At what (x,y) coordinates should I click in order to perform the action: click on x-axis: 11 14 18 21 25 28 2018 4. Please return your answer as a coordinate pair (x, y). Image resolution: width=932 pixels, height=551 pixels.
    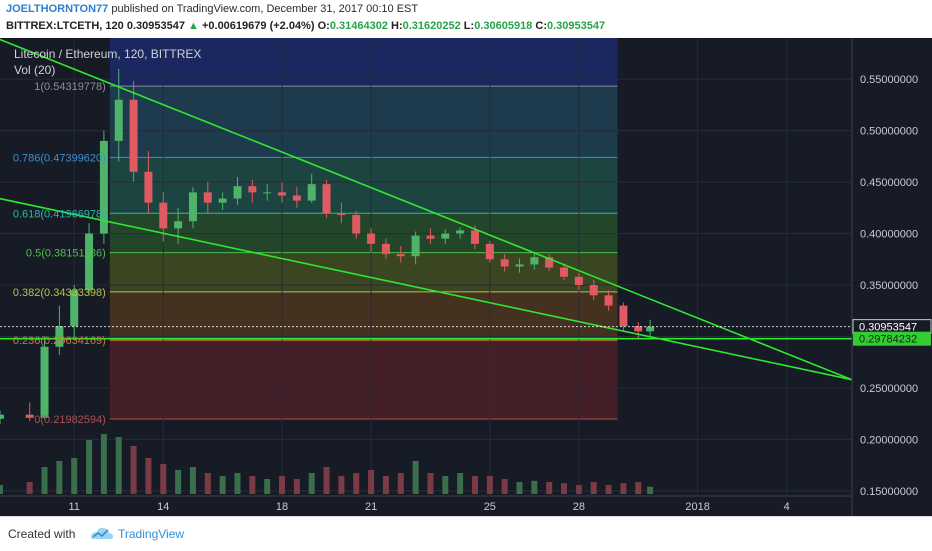
    Looking at the image, I should click on (429, 507).